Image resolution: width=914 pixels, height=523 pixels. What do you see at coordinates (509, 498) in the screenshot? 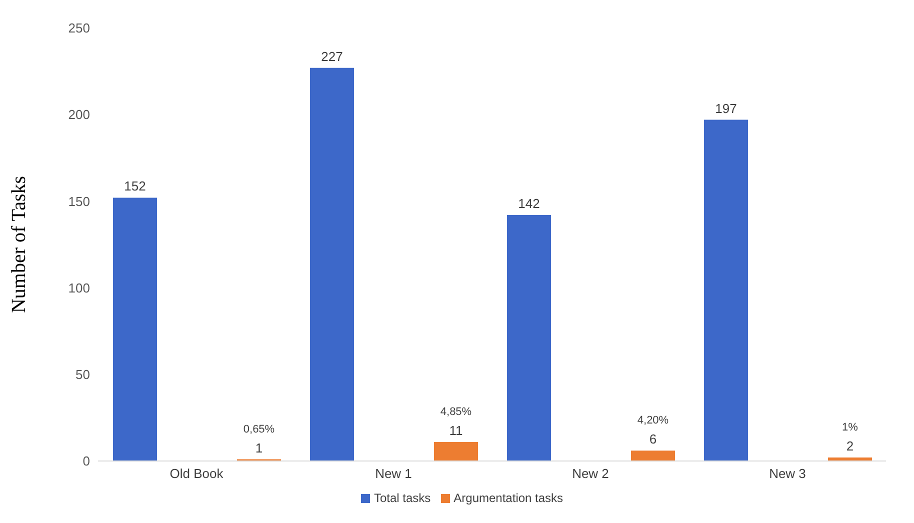
I see `legend-label: Argumentation tasks` at bounding box center [509, 498].